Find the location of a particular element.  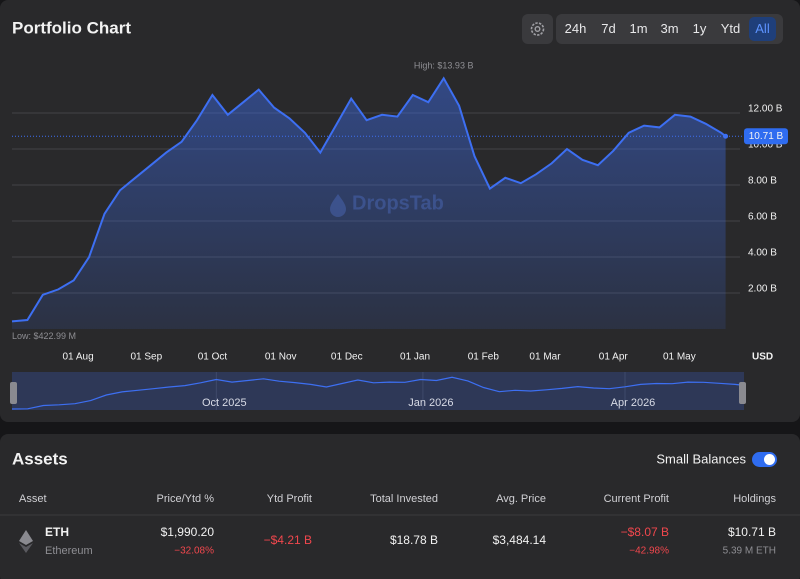

asset-name: Ethereum is located at coordinates (69, 551).